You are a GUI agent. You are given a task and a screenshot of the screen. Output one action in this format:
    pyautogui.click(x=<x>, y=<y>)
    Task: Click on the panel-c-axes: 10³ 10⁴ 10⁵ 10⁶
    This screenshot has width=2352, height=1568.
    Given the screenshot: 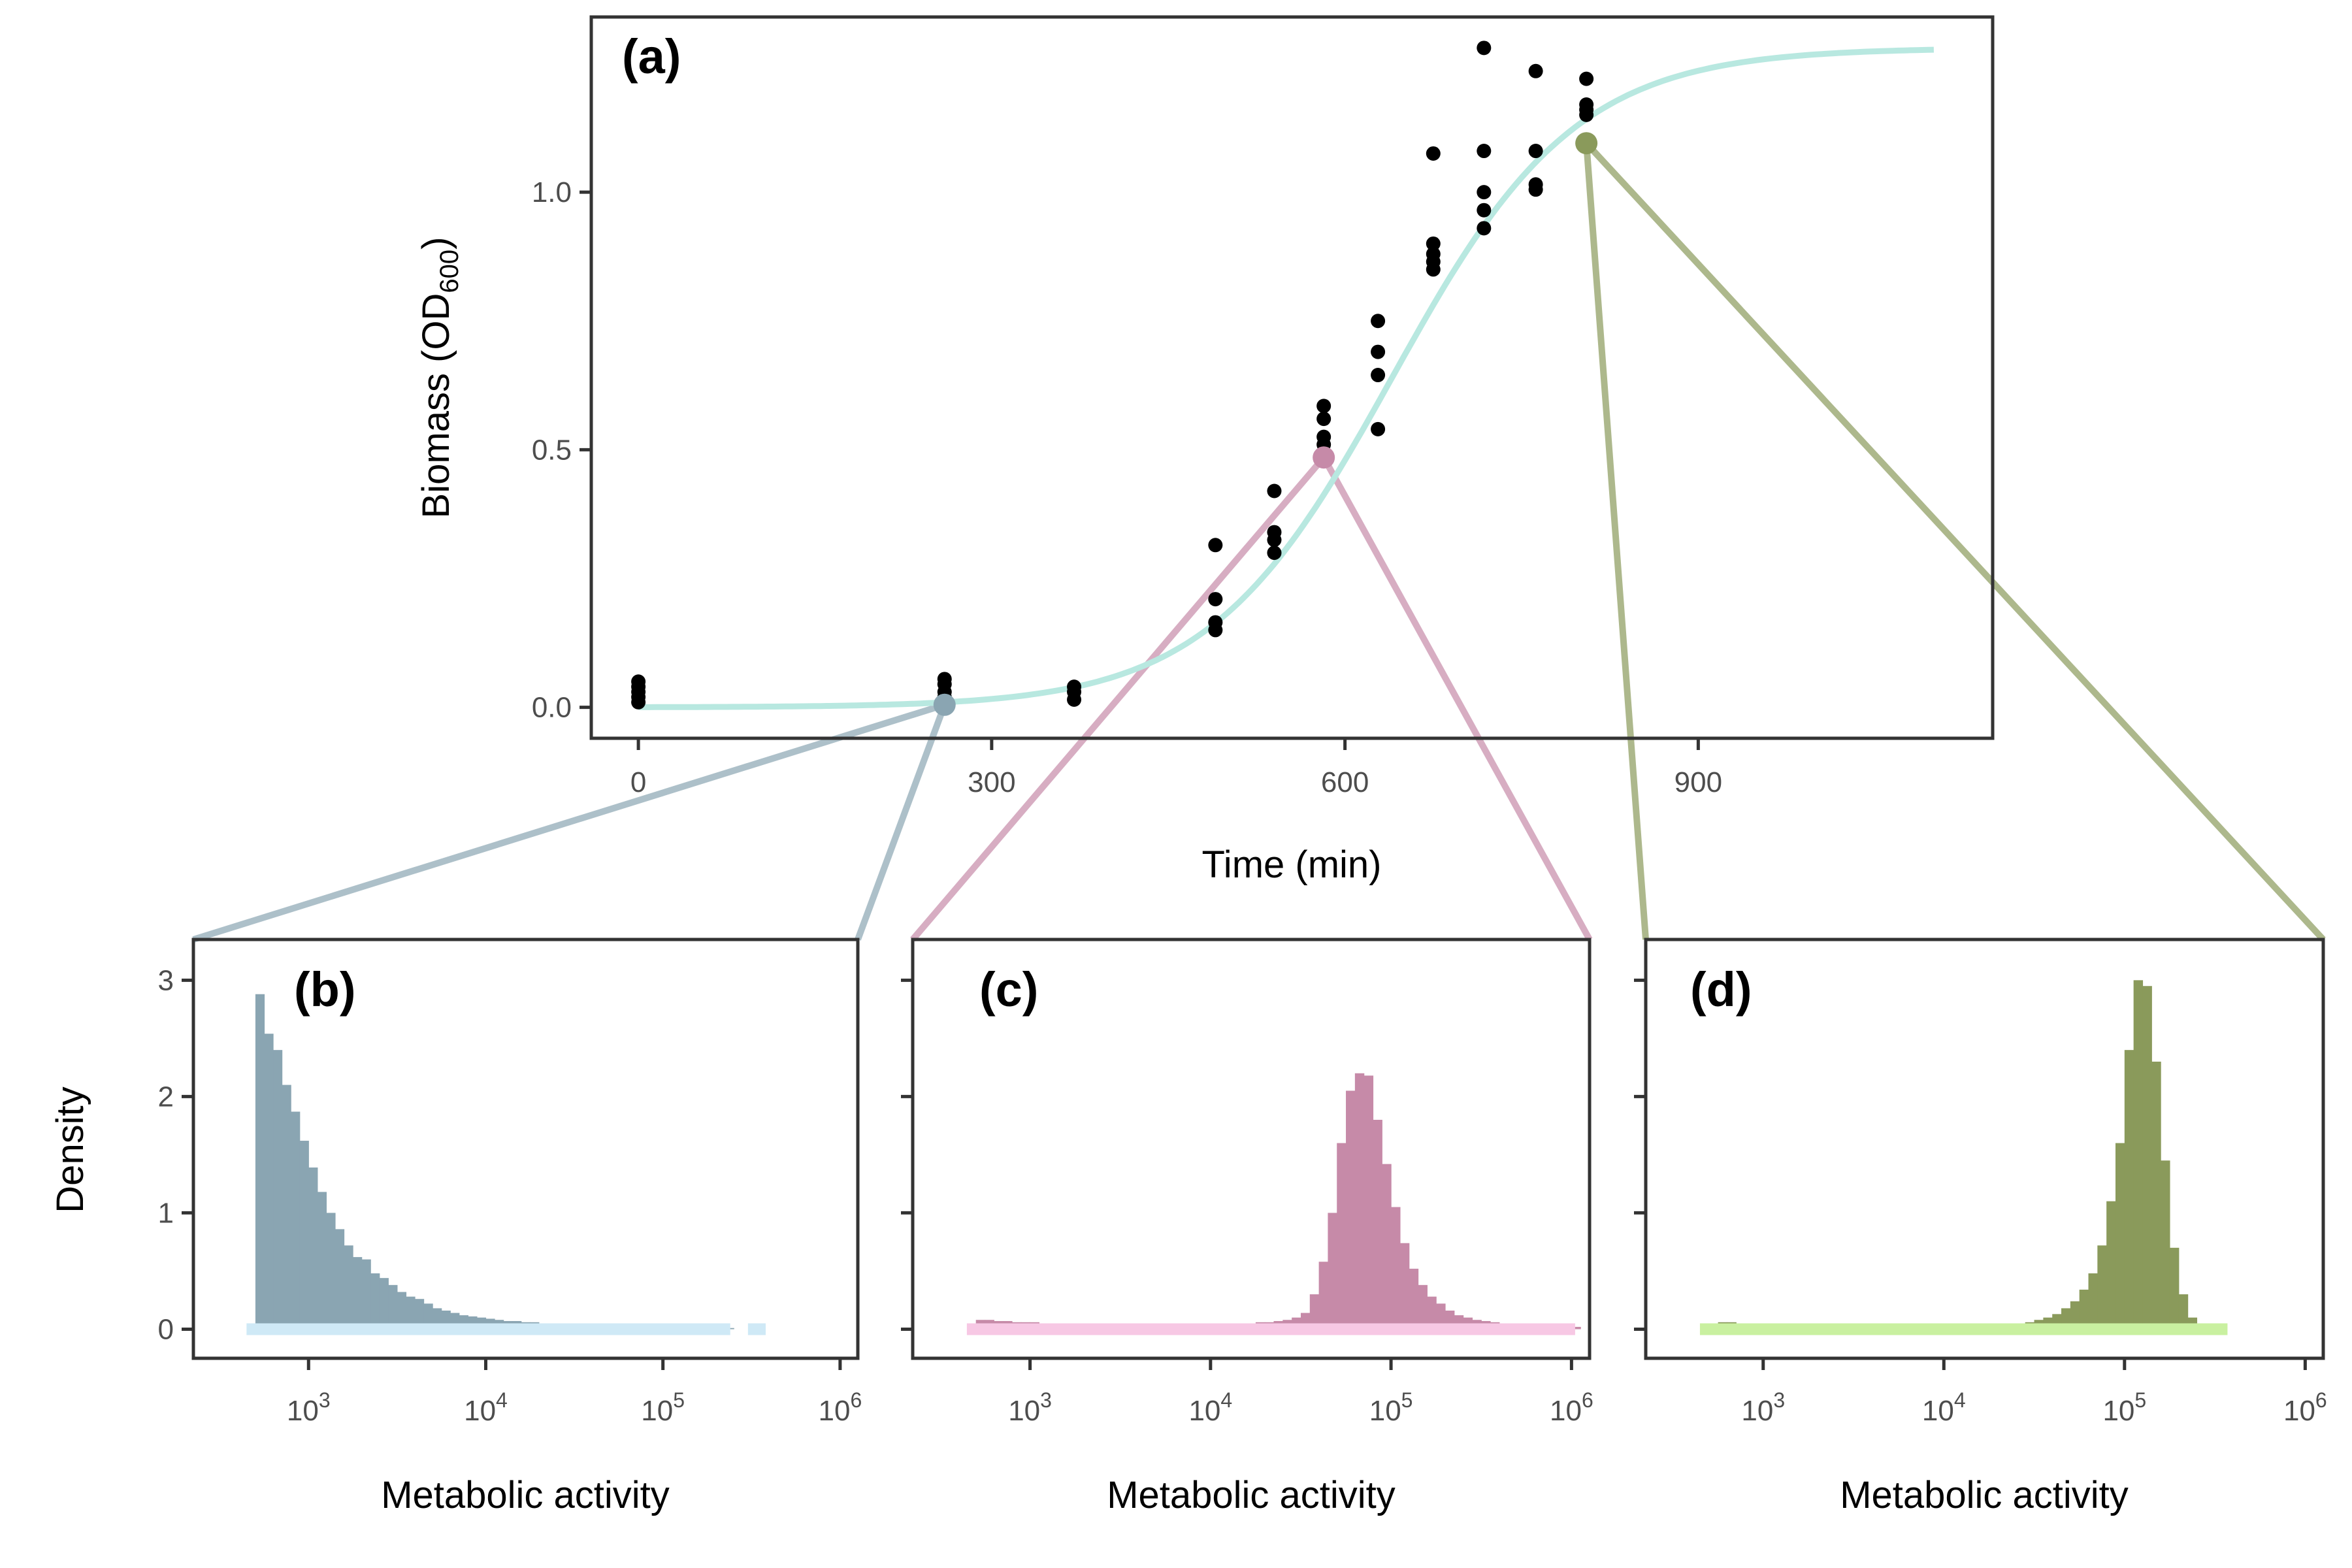 What is the action you would take?
    pyautogui.click(x=1247, y=1202)
    